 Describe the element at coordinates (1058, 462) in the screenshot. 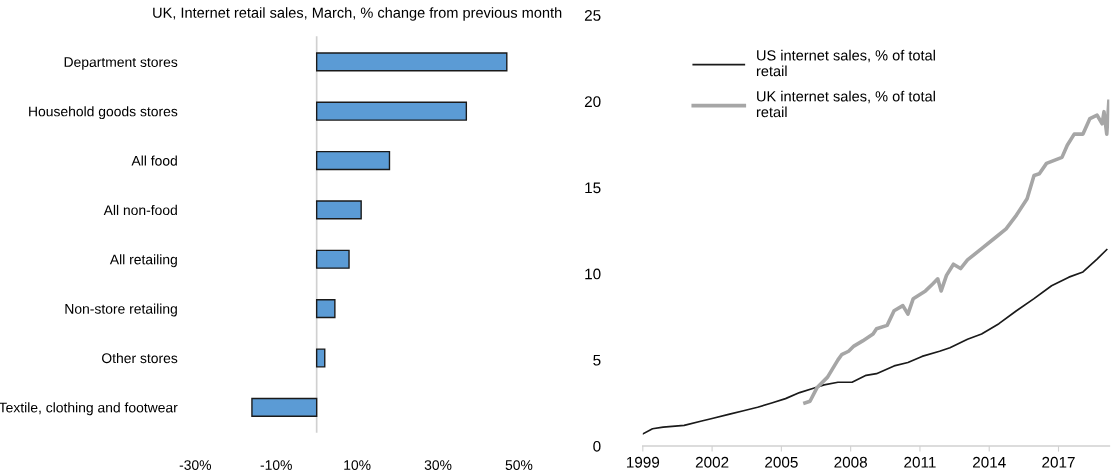

I see `x-tick-label: 2017` at that location.